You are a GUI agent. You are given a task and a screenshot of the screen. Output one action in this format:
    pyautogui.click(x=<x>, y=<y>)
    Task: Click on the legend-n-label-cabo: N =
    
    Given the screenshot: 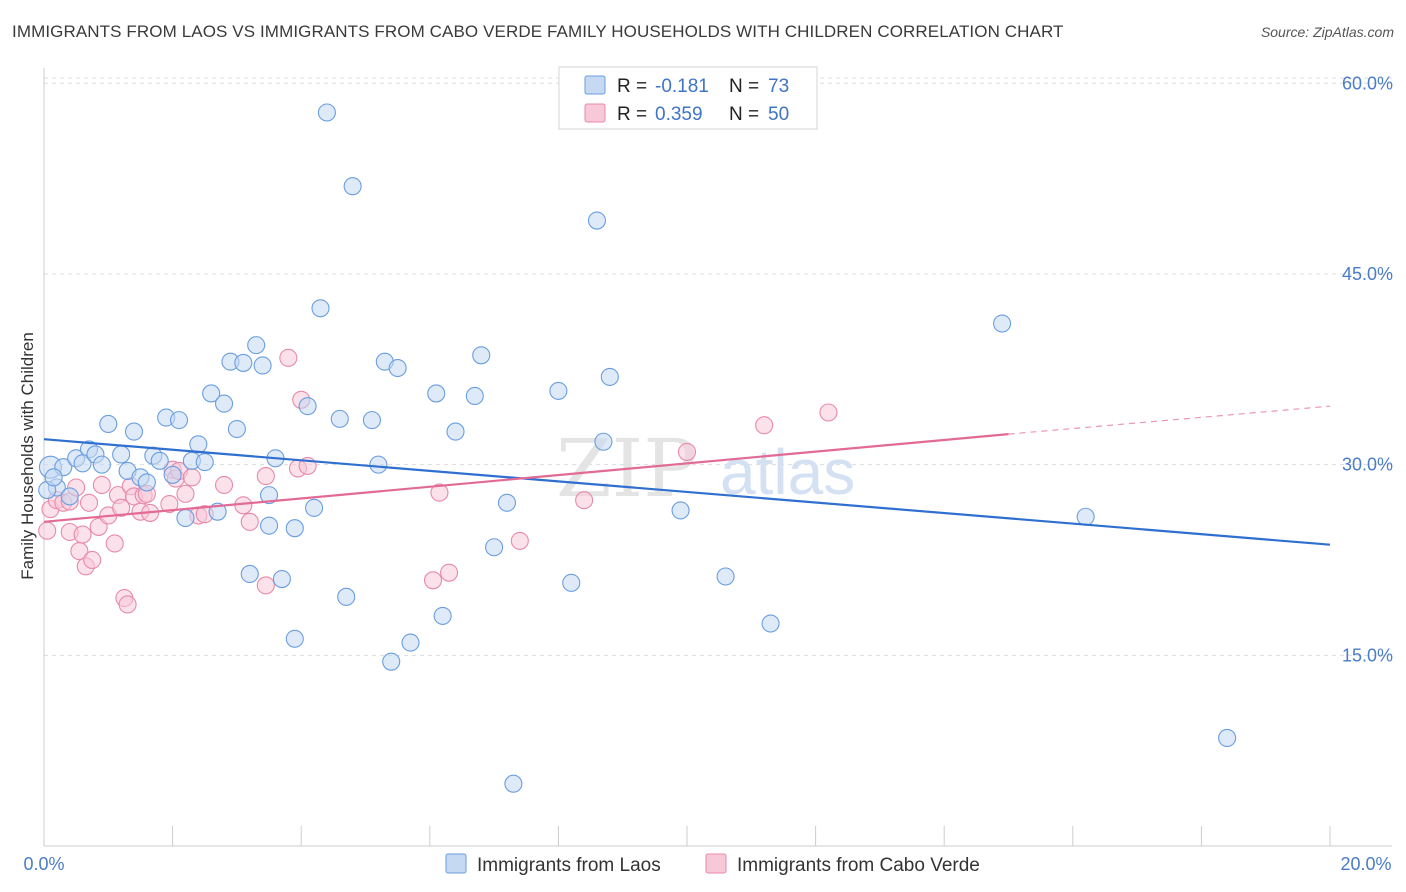 What is the action you would take?
    pyautogui.click(x=744, y=114)
    